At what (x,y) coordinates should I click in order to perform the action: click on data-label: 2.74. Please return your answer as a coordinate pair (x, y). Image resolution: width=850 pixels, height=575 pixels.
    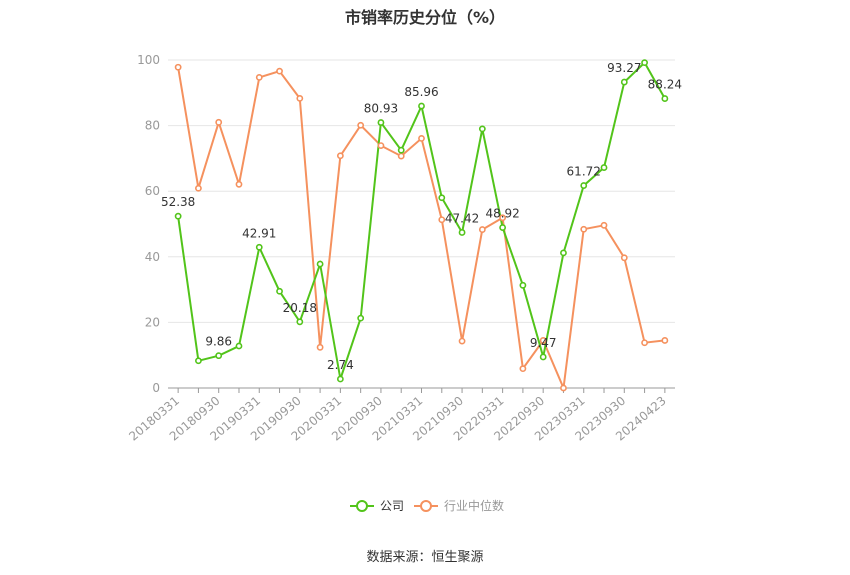
    Looking at the image, I should click on (340, 365).